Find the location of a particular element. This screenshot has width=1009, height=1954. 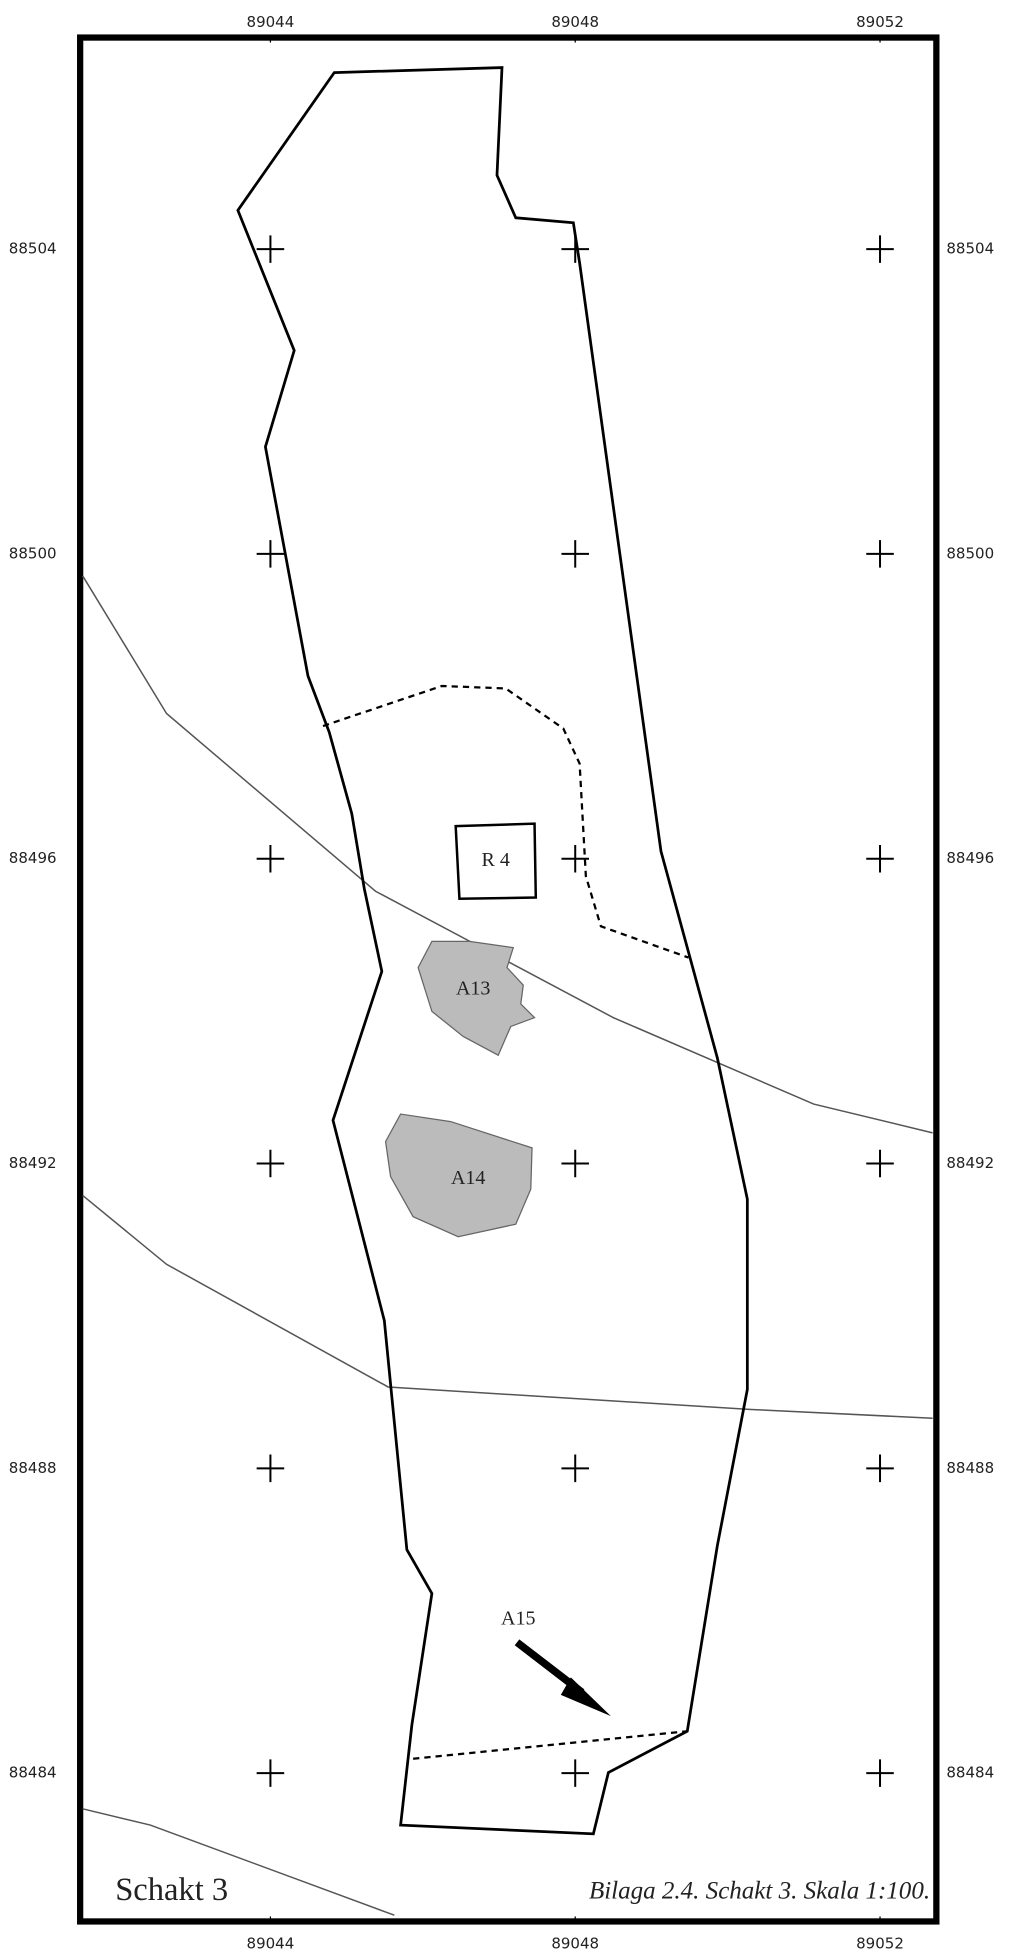

a15-arrow-head is located at coordinates (585, 1697).